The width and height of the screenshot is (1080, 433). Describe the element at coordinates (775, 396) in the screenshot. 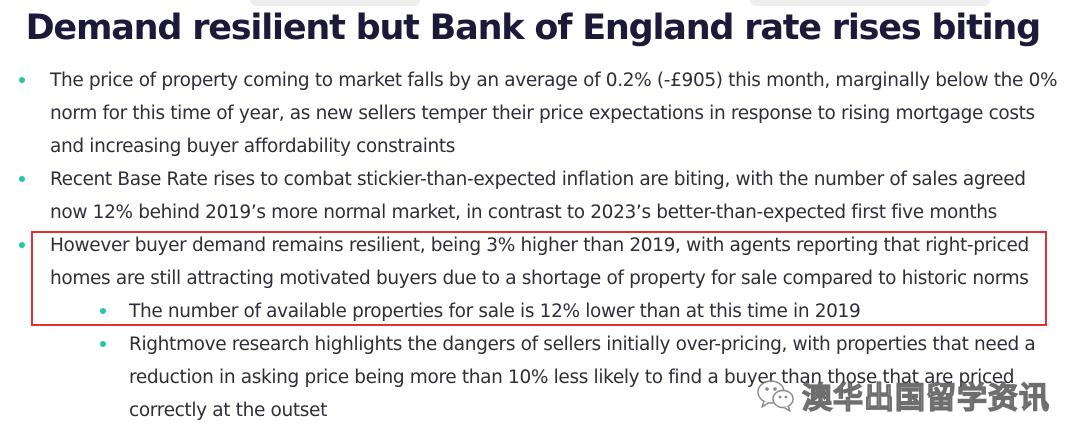

I see `wechat-logo-icon` at that location.